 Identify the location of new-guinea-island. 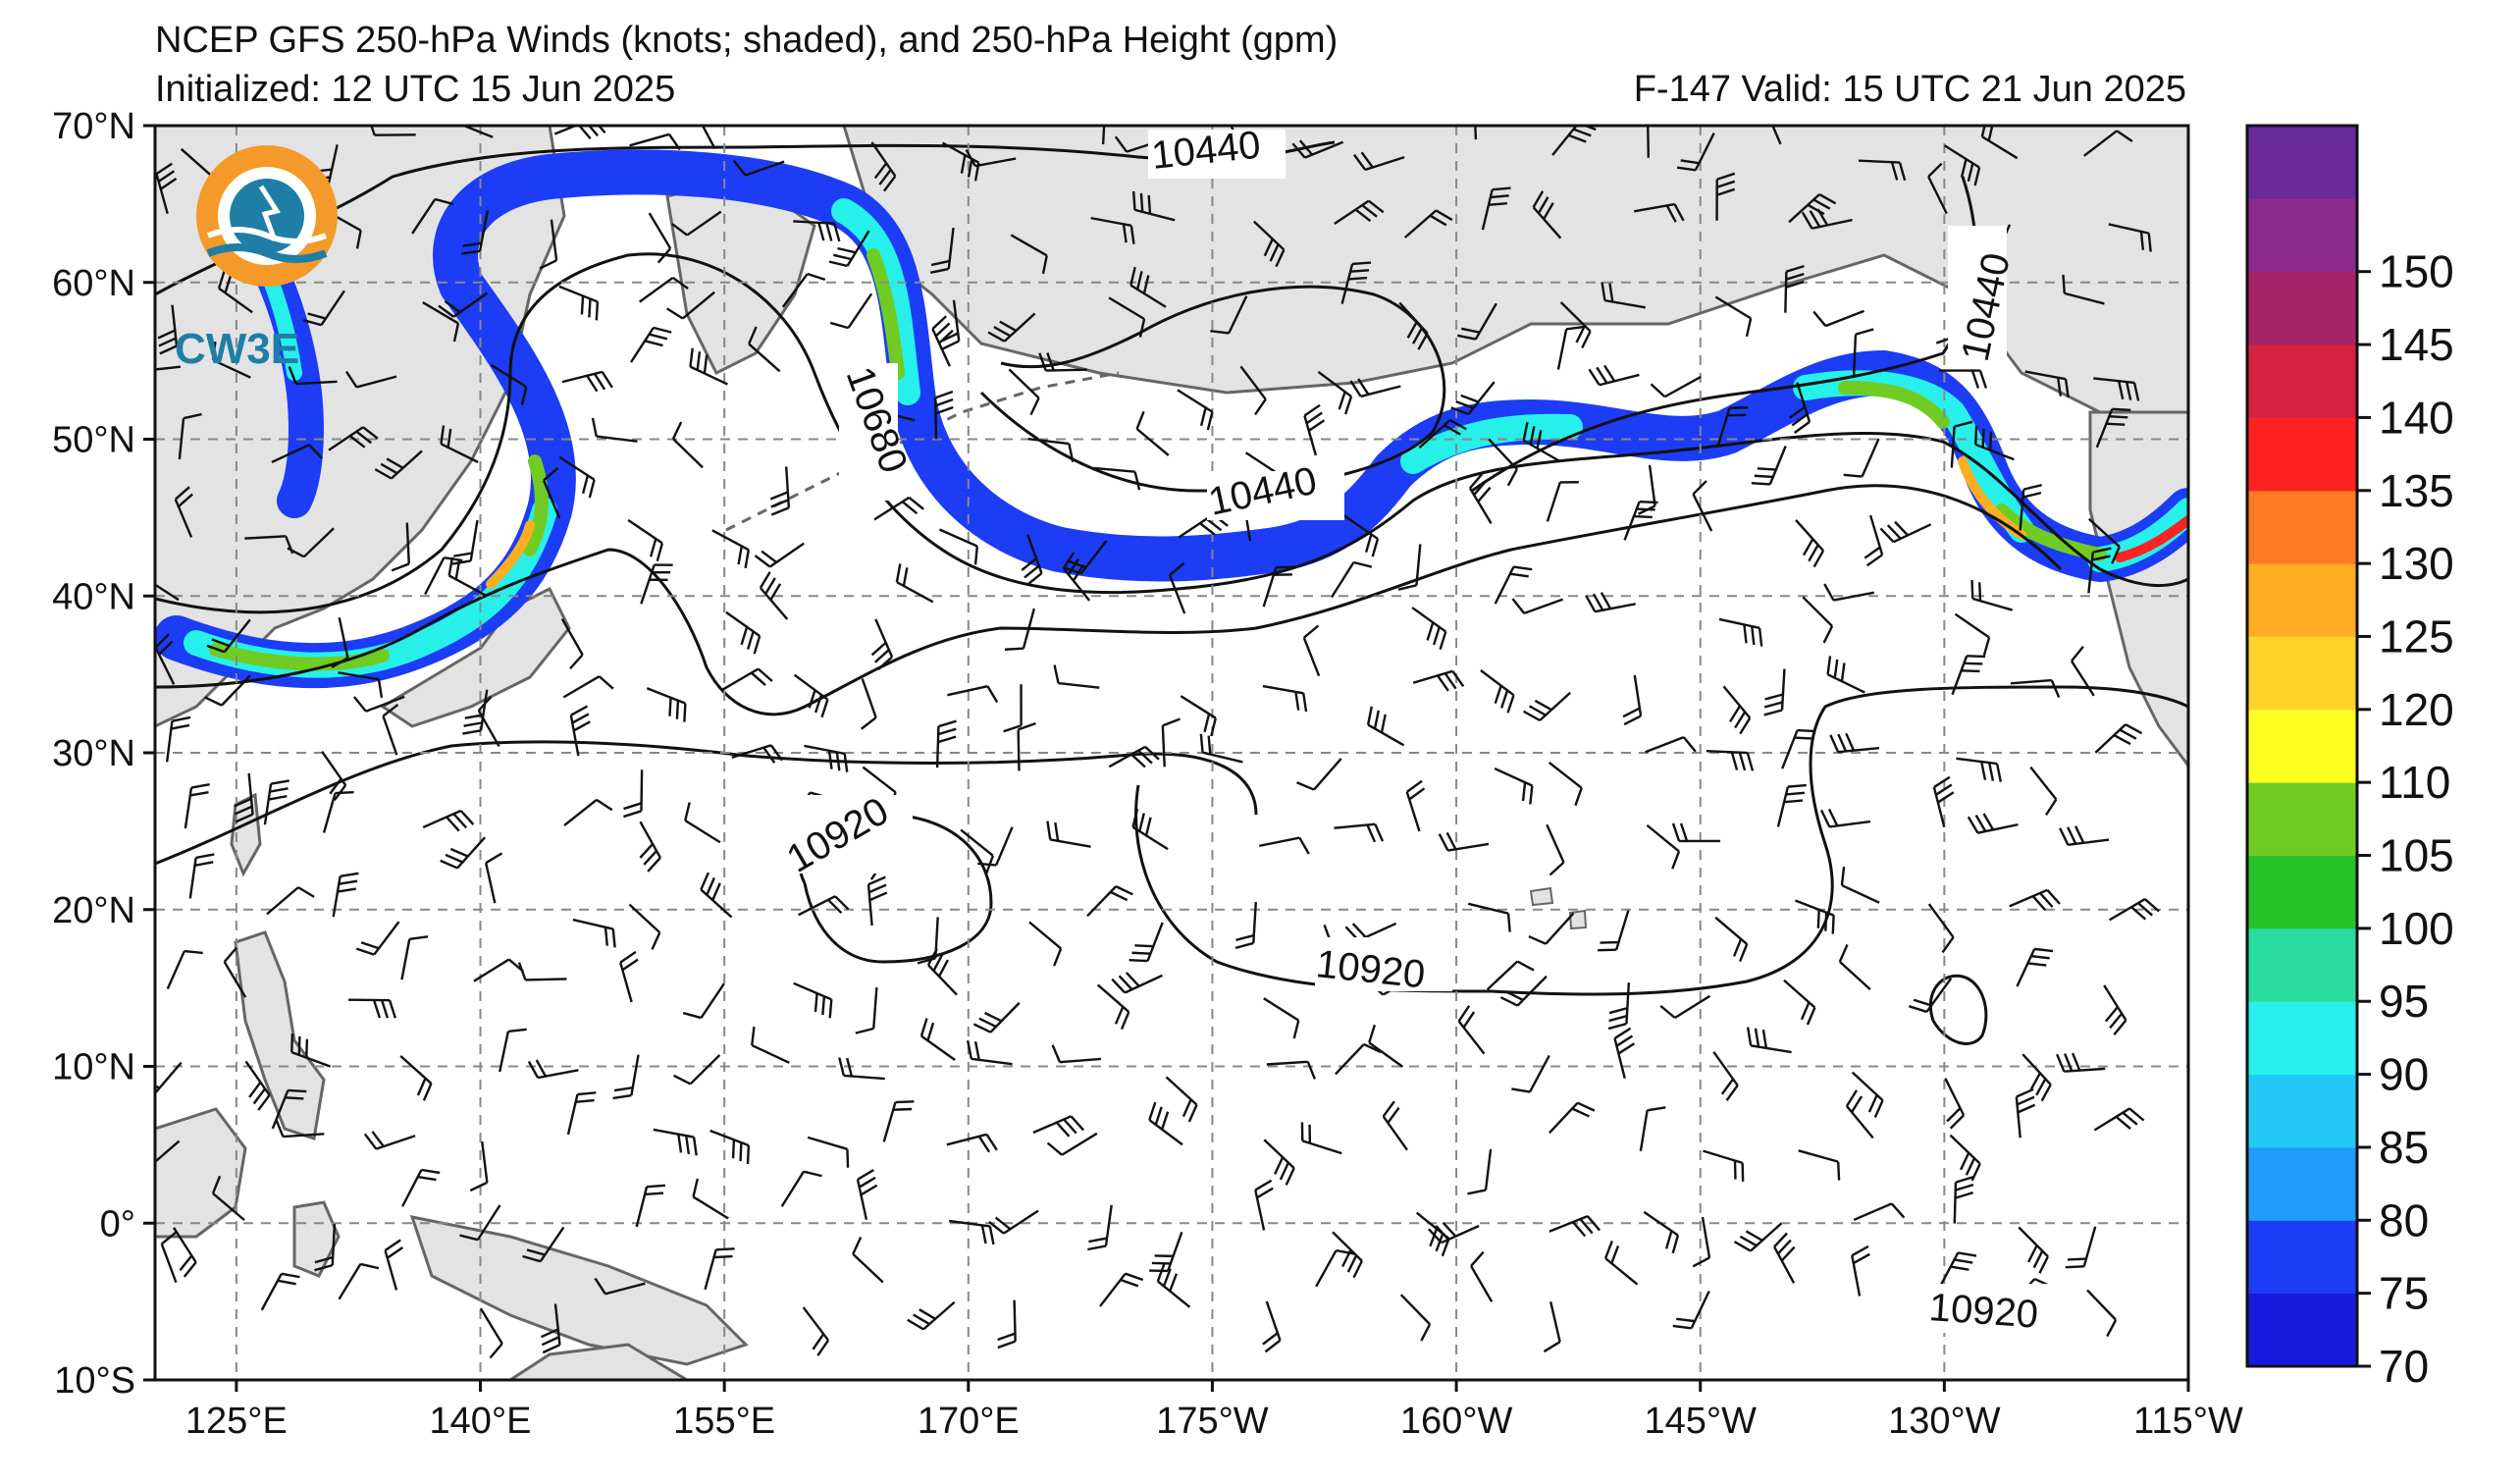
(579, 1290).